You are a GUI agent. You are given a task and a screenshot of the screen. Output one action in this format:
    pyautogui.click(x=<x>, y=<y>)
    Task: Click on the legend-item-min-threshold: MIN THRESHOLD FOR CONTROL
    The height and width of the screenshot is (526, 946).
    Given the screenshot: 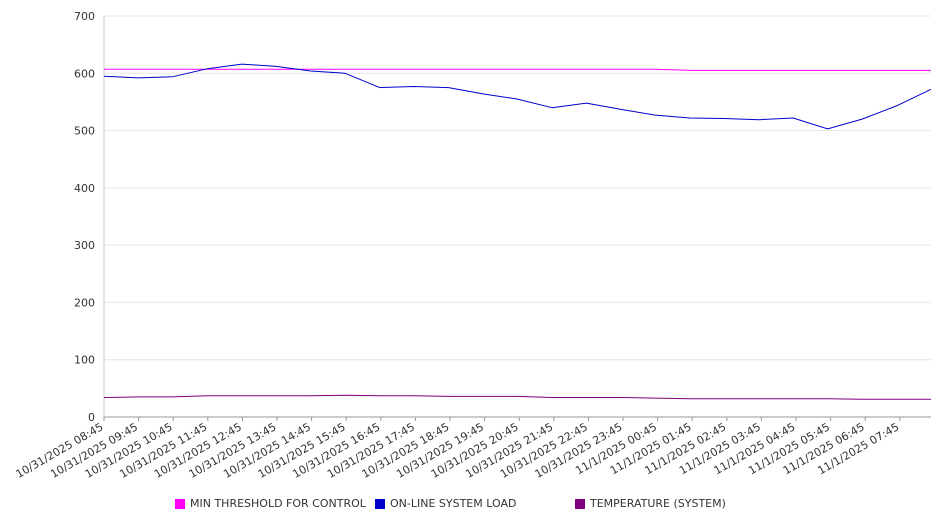 What is the action you would take?
    pyautogui.click(x=270, y=503)
    